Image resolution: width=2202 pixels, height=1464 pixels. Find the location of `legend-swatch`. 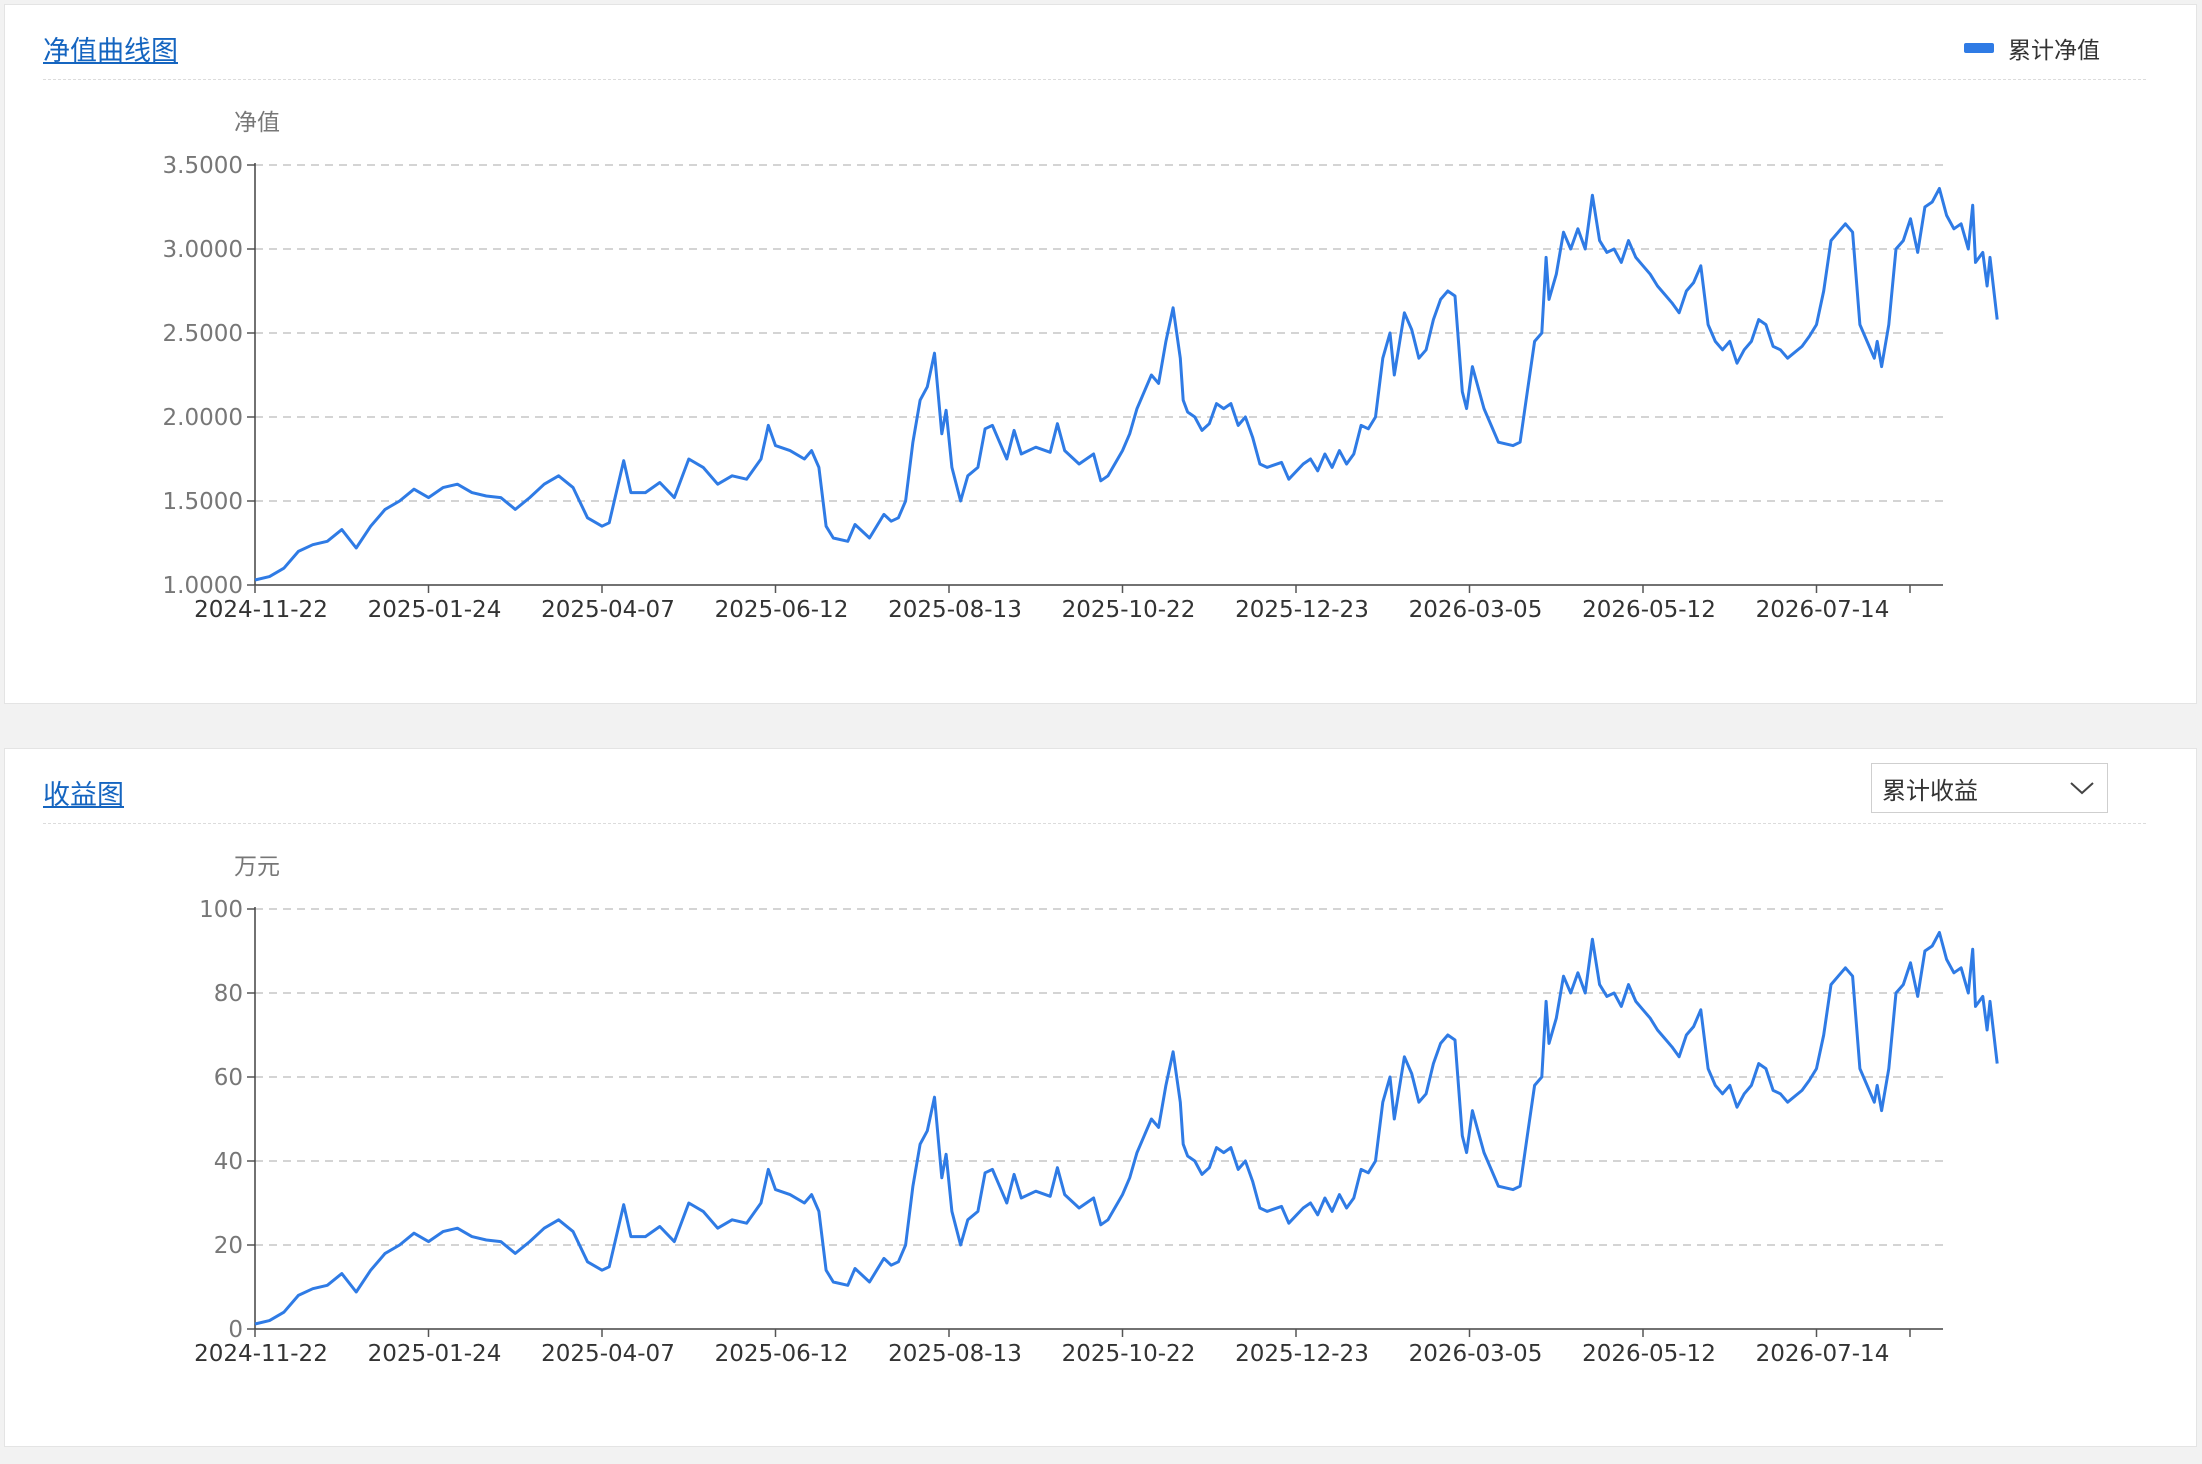

legend-swatch is located at coordinates (1979, 48).